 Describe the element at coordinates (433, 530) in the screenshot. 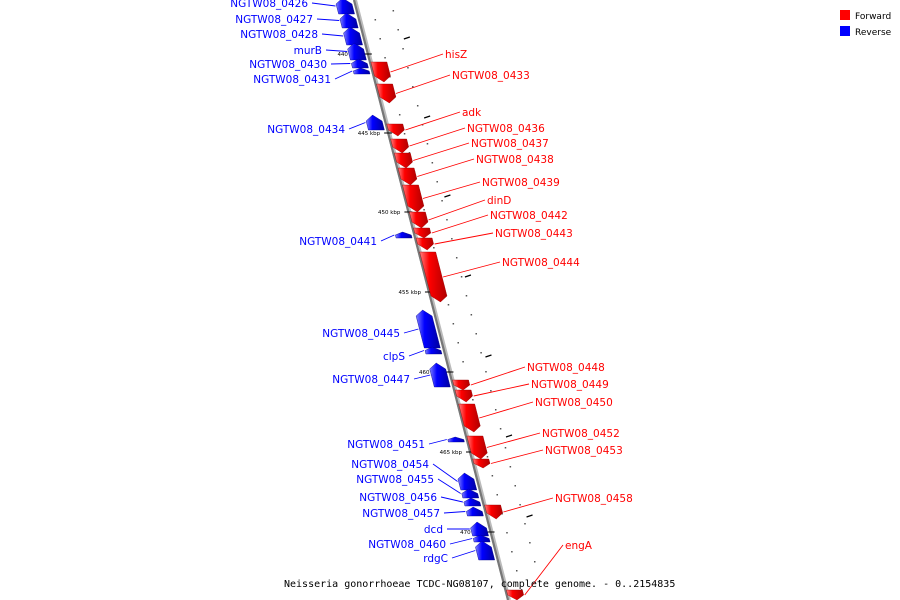

I see `gene-dcd-label: dcd` at that location.